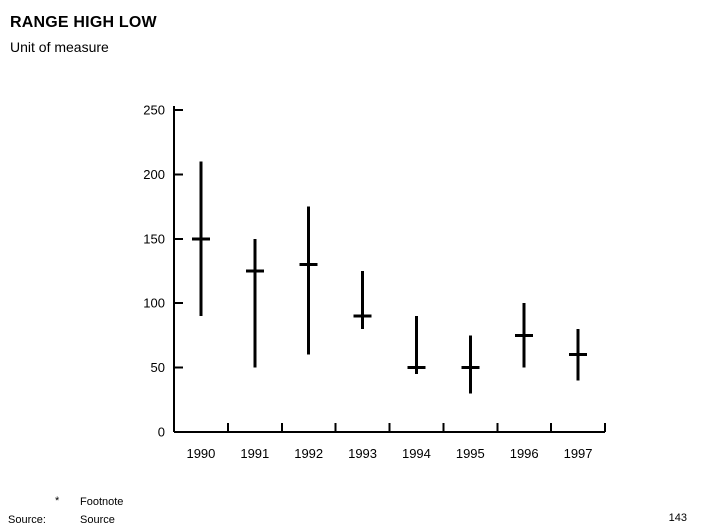 The height and width of the screenshot is (529, 706). I want to click on x-category-label: 1997, so click(578, 453).